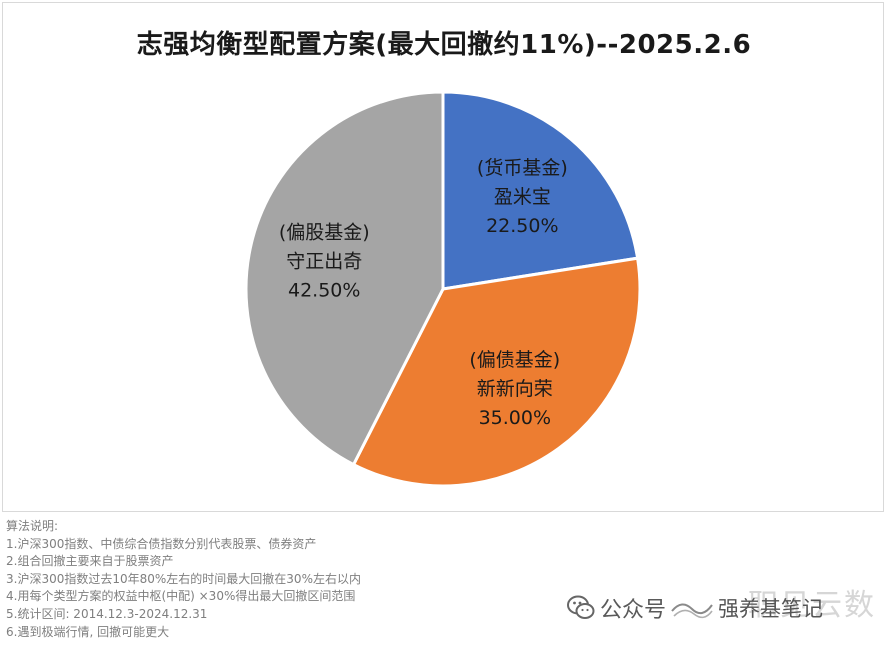  I want to click on slice-category-label-2: (偏债基金), so click(514, 360).